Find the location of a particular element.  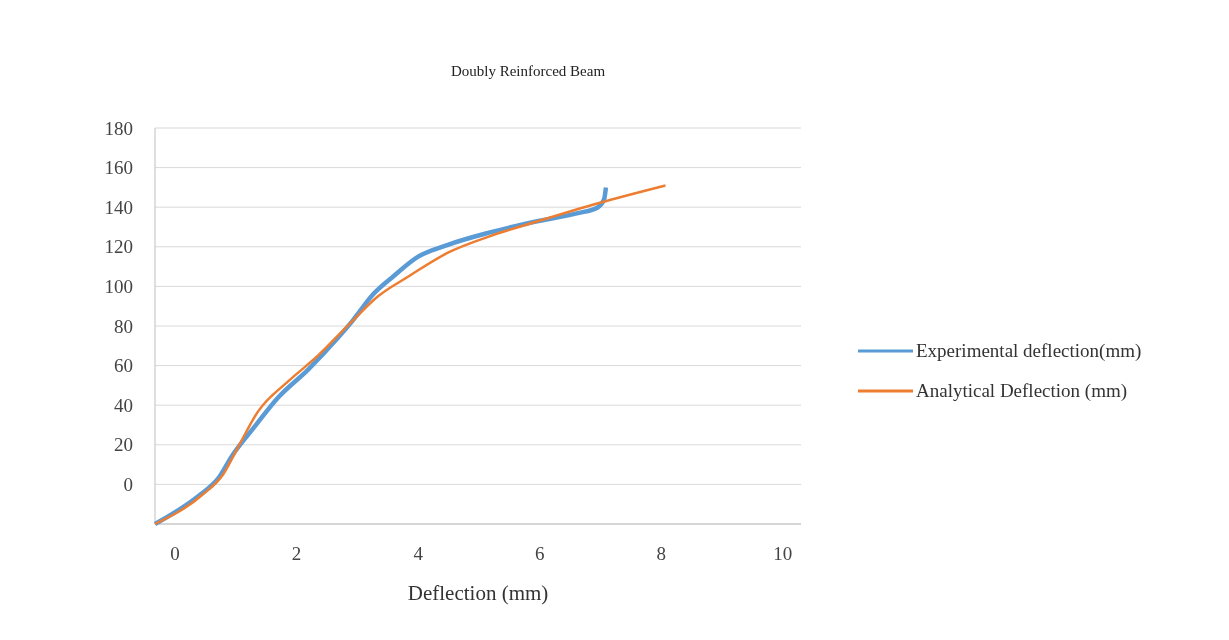

y-tick-label: 140 is located at coordinates (118, 207).